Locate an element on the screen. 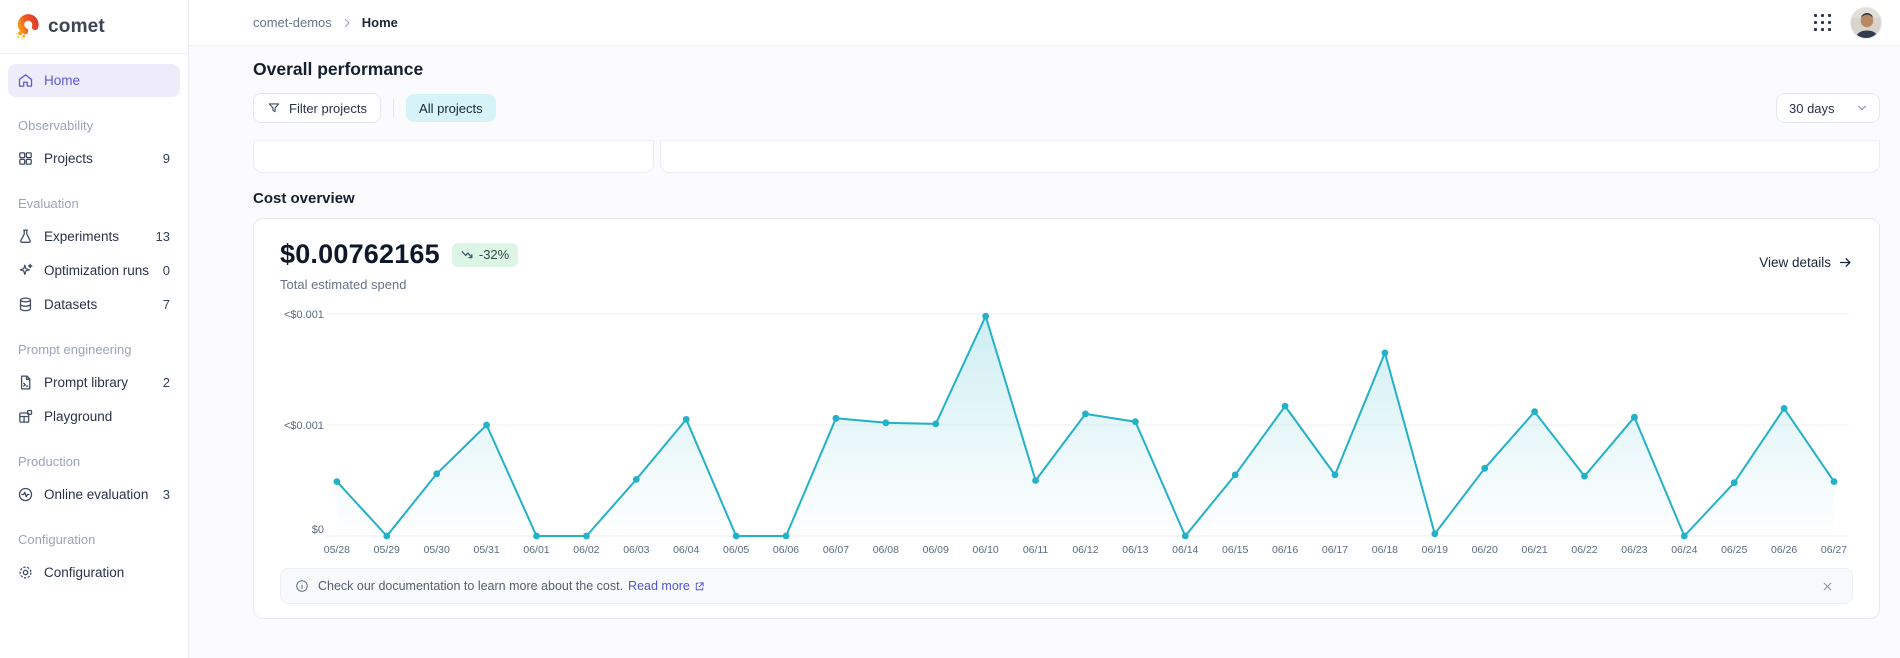 This screenshot has height=658, width=1900. metric-cards-strip is located at coordinates (1066, 156).